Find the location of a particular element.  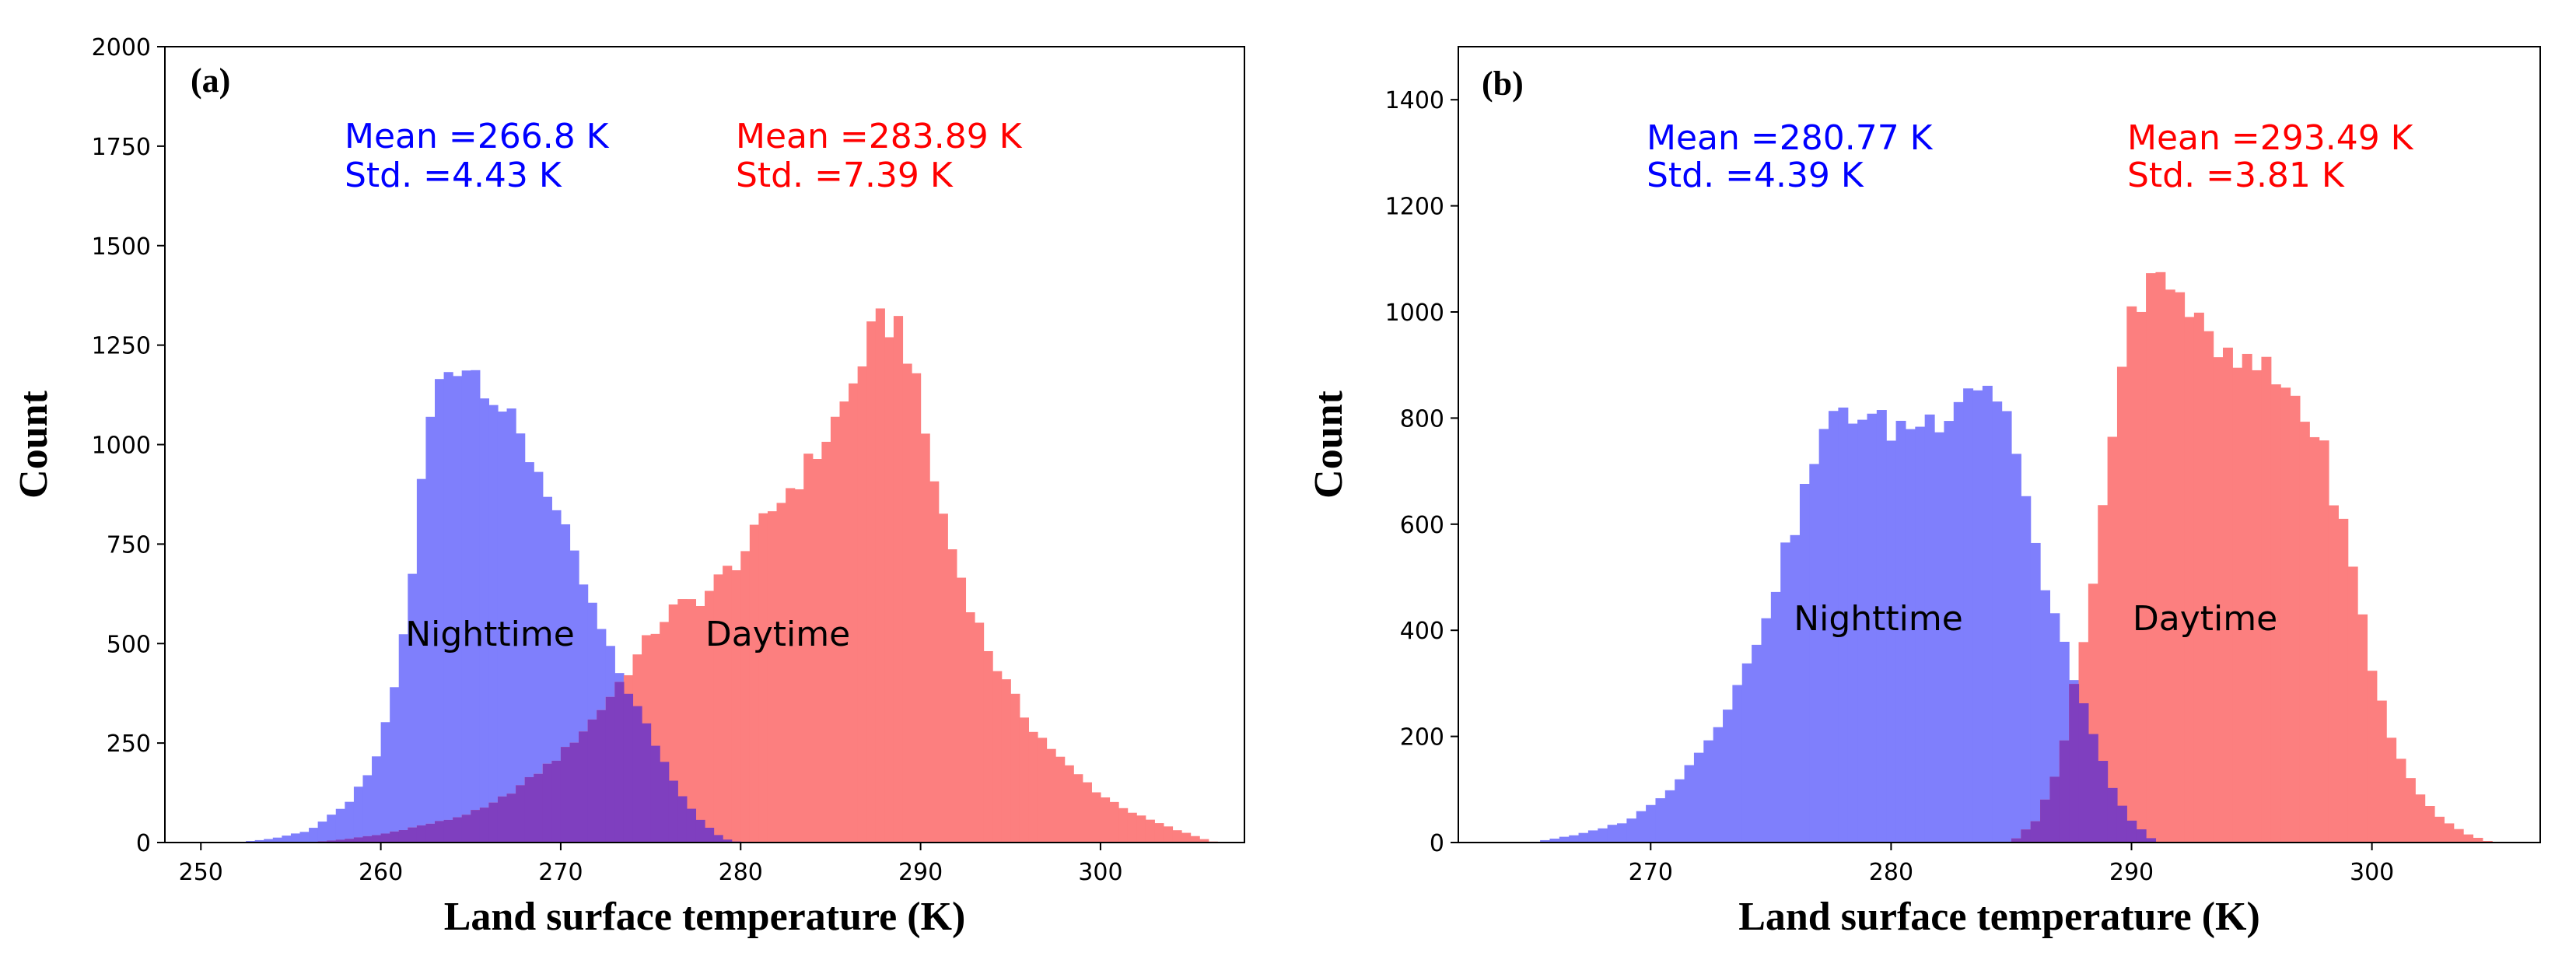

y-tick-label: 1250 is located at coordinates (122, 346).